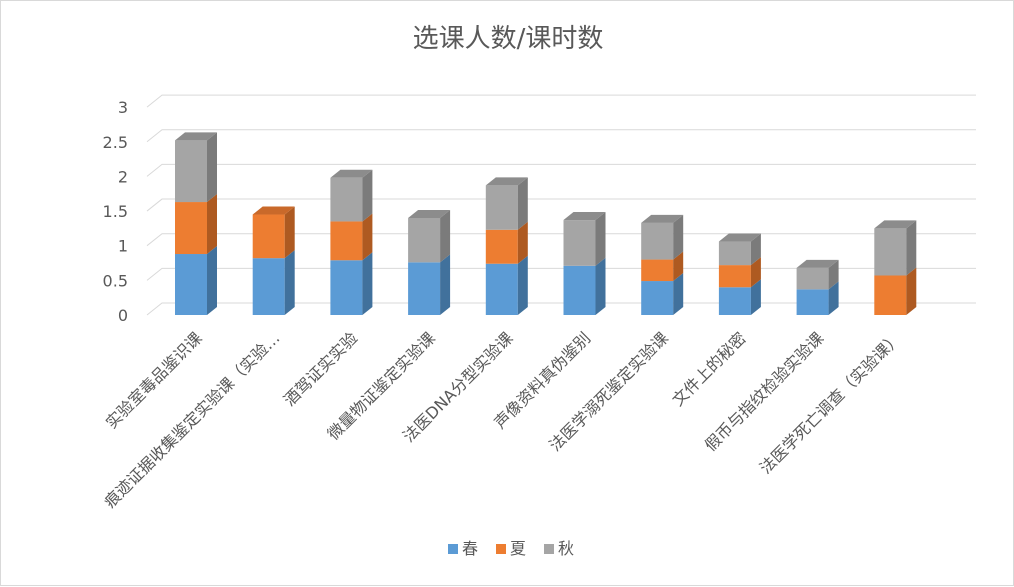 Image resolution: width=1014 pixels, height=587 pixels. Describe the element at coordinates (123, 246) in the screenshot. I see `y-tick-label: 1` at that location.